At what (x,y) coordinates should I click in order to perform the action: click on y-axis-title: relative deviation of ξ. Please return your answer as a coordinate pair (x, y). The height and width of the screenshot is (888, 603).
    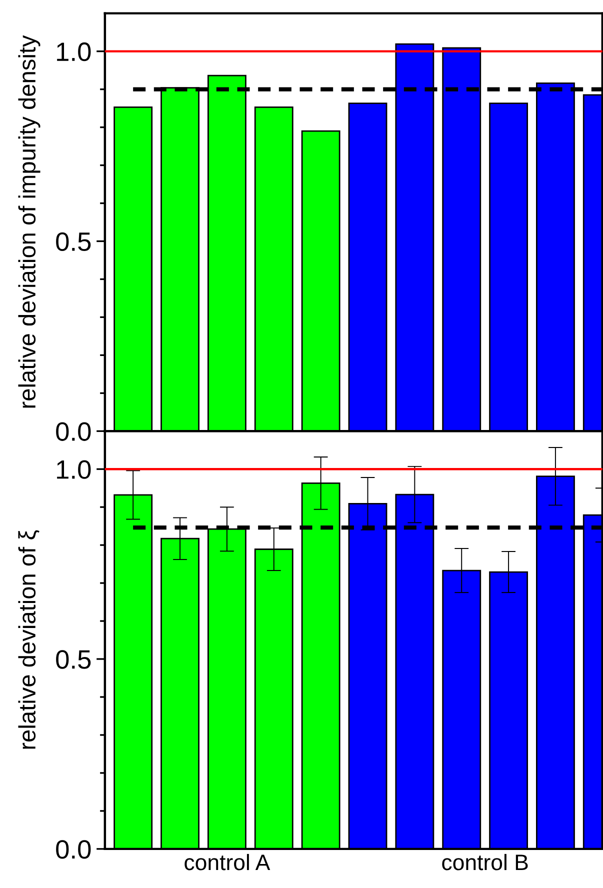
    Looking at the image, I should click on (29, 639).